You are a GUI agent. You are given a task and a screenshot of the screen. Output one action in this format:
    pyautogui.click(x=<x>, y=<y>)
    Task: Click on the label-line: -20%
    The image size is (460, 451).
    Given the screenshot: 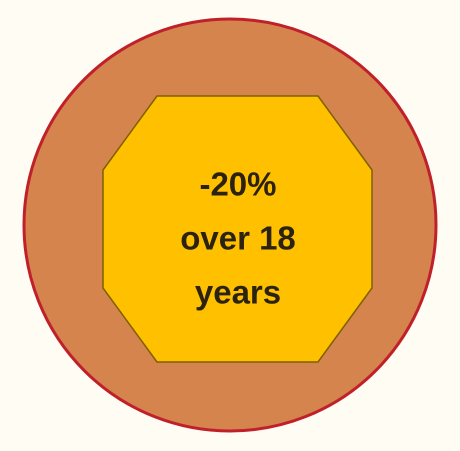 What is the action you would take?
    pyautogui.click(x=237, y=184)
    